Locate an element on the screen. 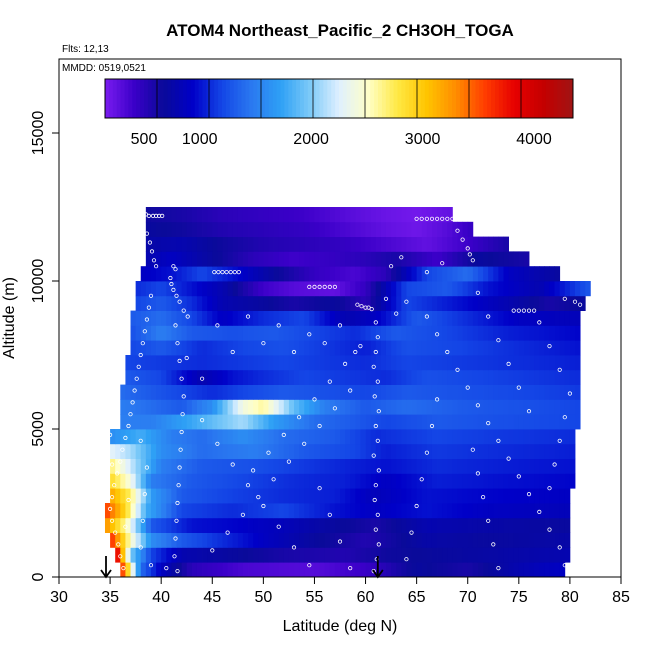  y-axis-label: Altitude (m) is located at coordinates (9, 318).